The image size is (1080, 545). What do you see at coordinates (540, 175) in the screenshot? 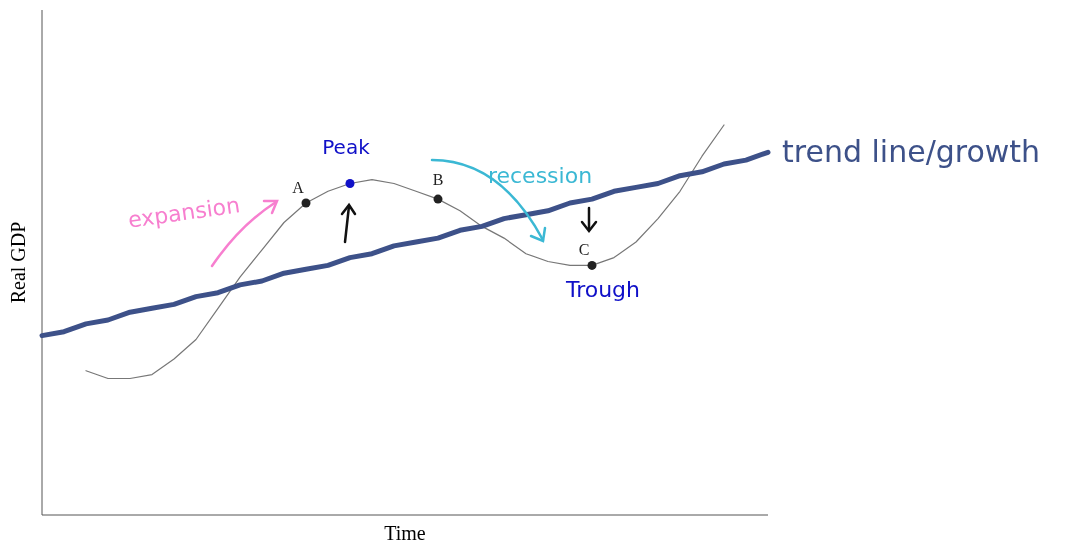
I see `annotation: recession` at bounding box center [540, 175].